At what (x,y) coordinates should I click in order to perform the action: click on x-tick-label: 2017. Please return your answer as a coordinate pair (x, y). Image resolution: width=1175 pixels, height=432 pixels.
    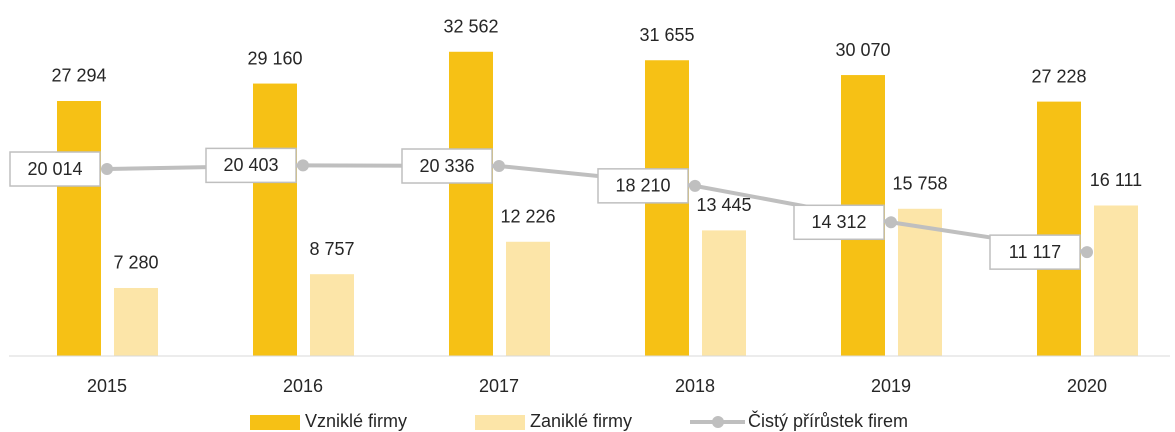
    Looking at the image, I should click on (499, 386).